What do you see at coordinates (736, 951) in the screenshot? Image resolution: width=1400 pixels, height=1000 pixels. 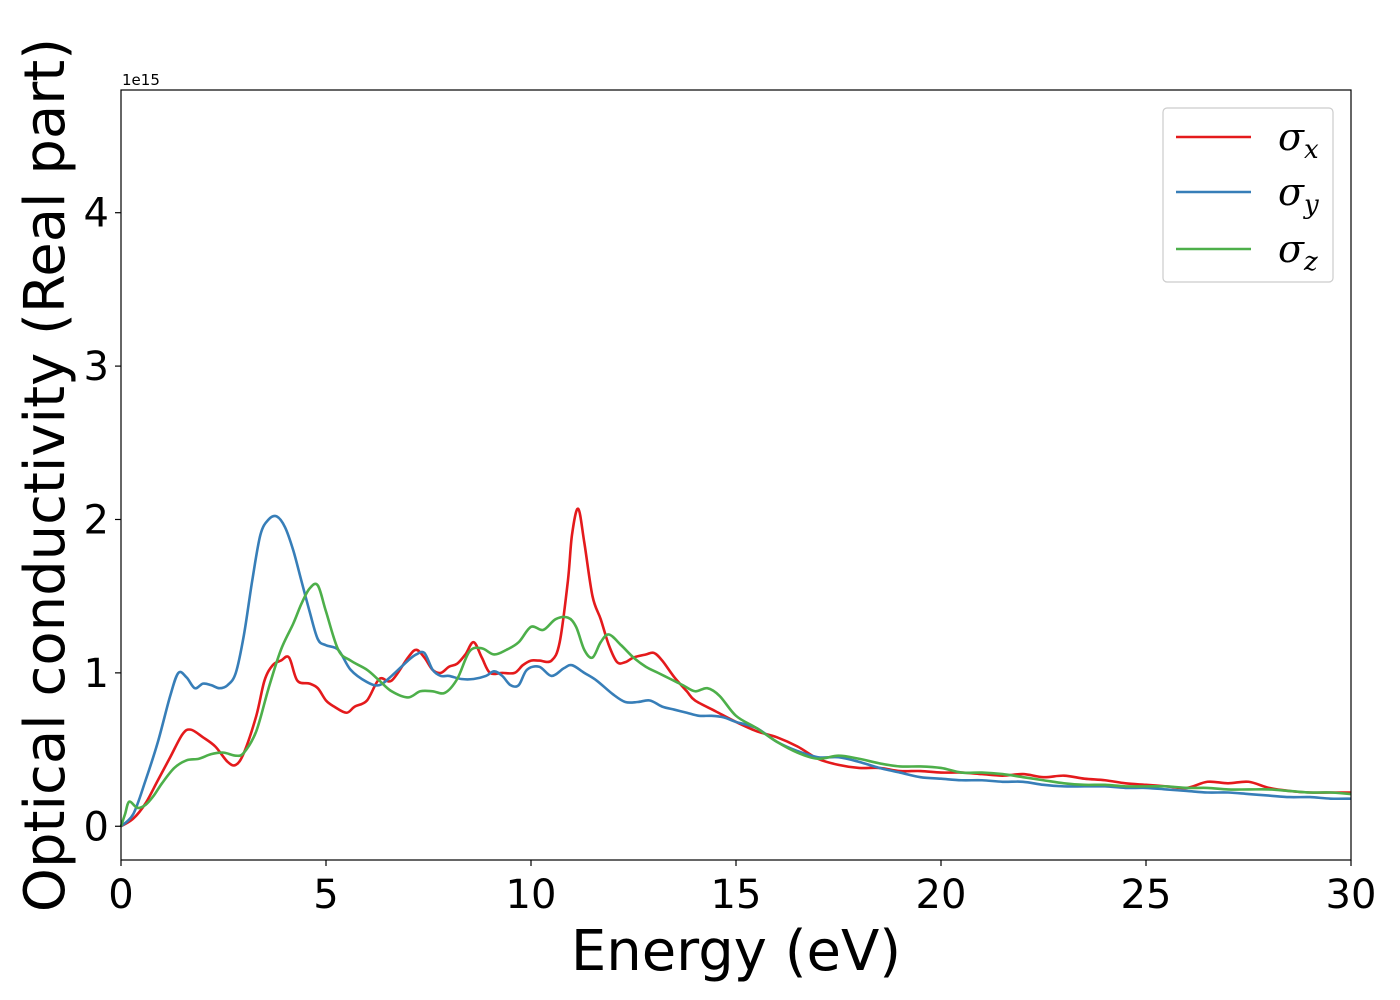 I see `x-axis-label: Energy (eV)` at bounding box center [736, 951].